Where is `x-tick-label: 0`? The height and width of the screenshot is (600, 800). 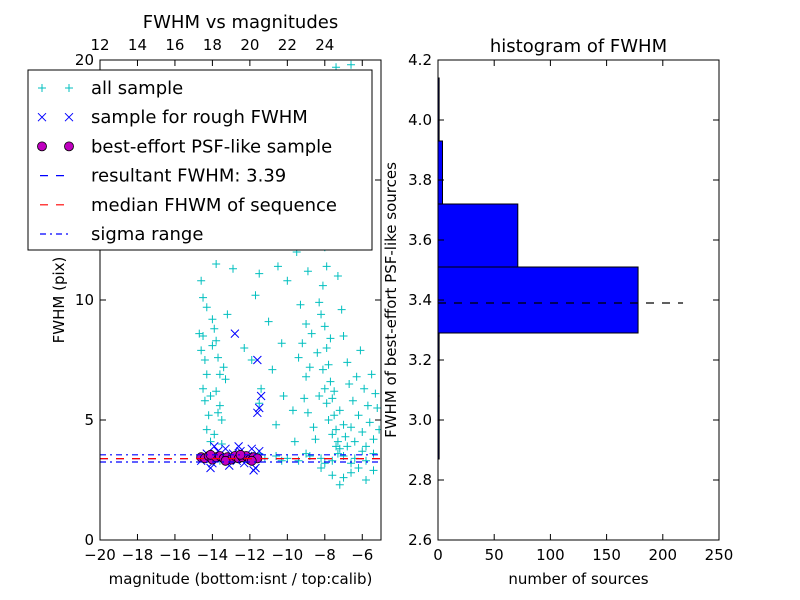
x-tick-label: 0 is located at coordinates (438, 555).